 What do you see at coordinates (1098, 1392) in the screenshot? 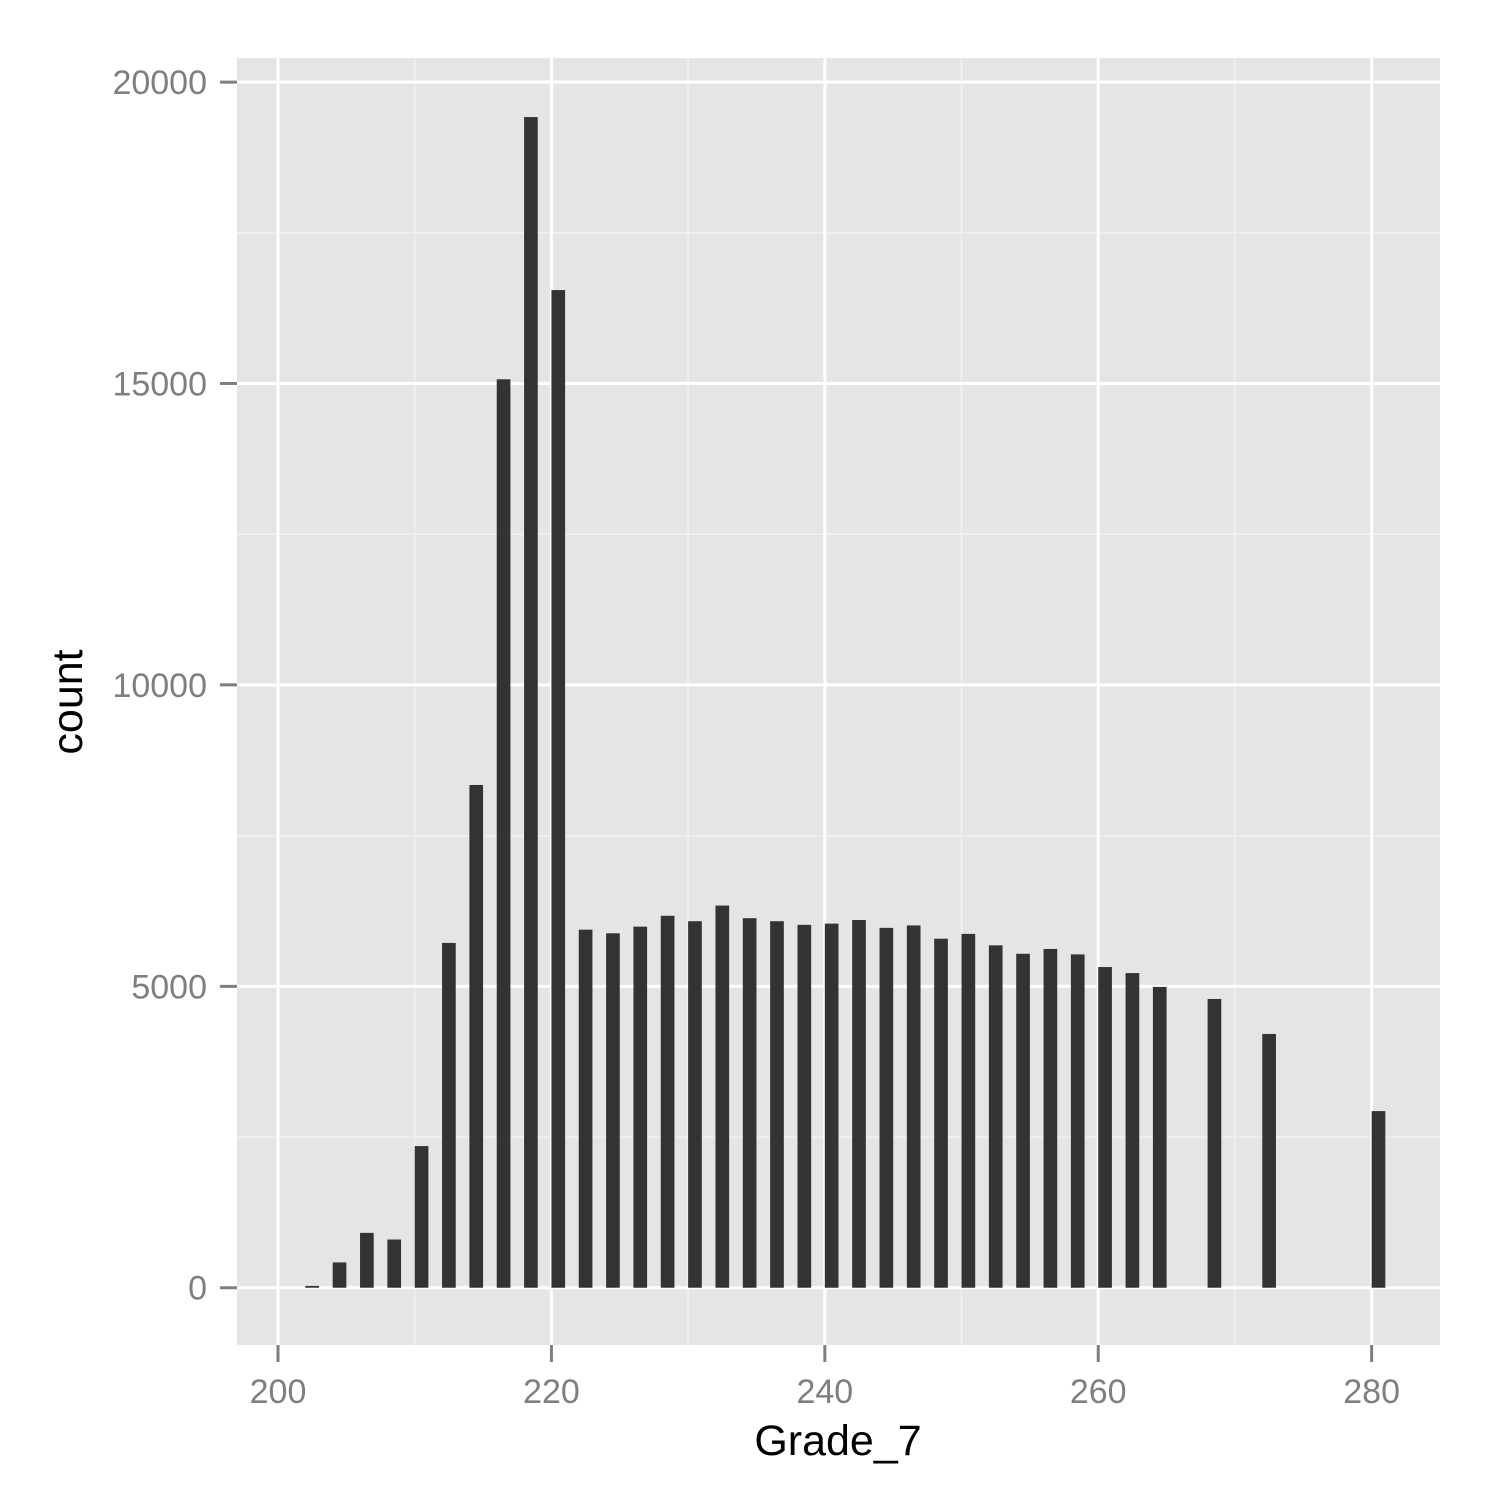
I see `x-tick-label: 260` at bounding box center [1098, 1392].